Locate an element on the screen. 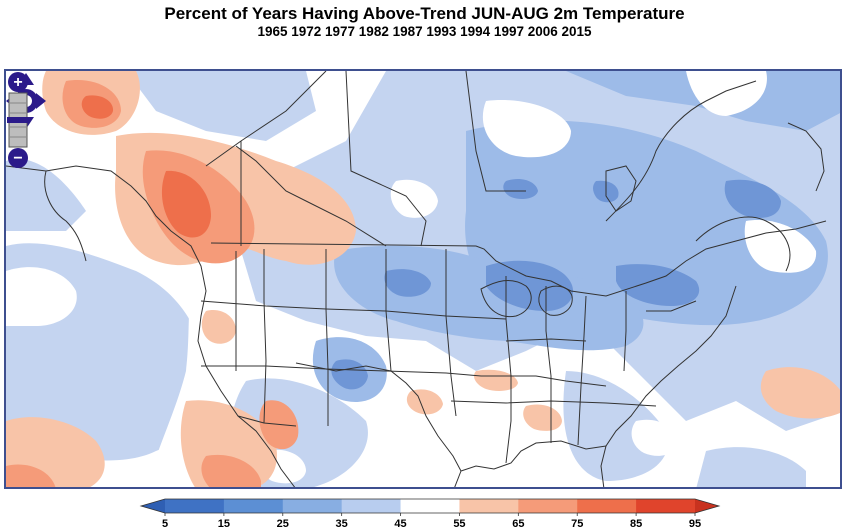 Image resolution: width=849 pixels, height=532 pixels. colorbar-legend: 5 15 25 35 45 55 65 75 85 95 is located at coordinates (430, 514).